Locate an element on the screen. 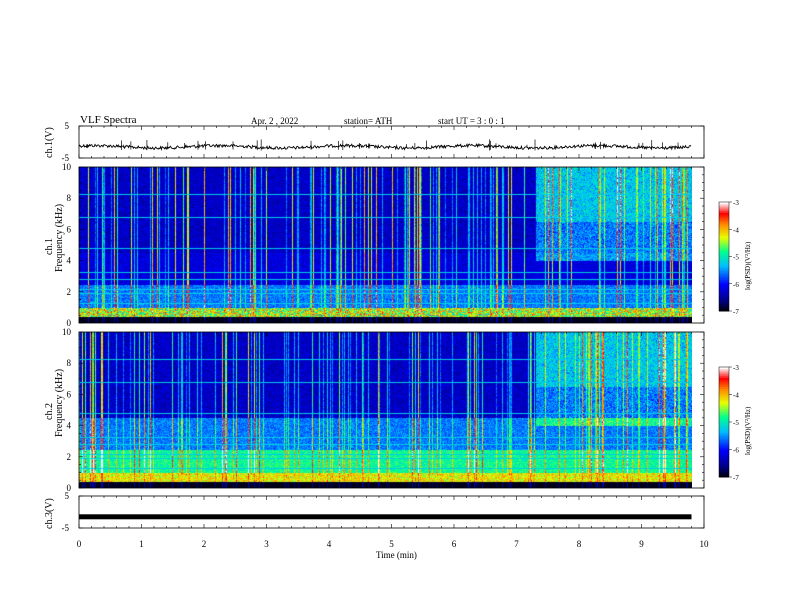 Image resolution: width=792 pixels, height=612 pixels. ch1-volt-ytick-label-bottom: -5 is located at coordinates (66, 158).